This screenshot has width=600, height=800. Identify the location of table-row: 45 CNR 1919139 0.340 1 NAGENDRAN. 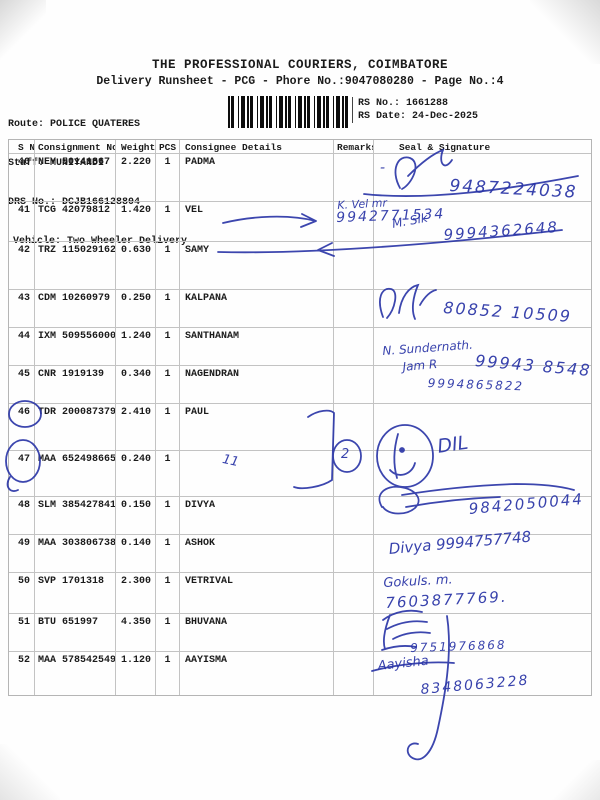
(300, 384).